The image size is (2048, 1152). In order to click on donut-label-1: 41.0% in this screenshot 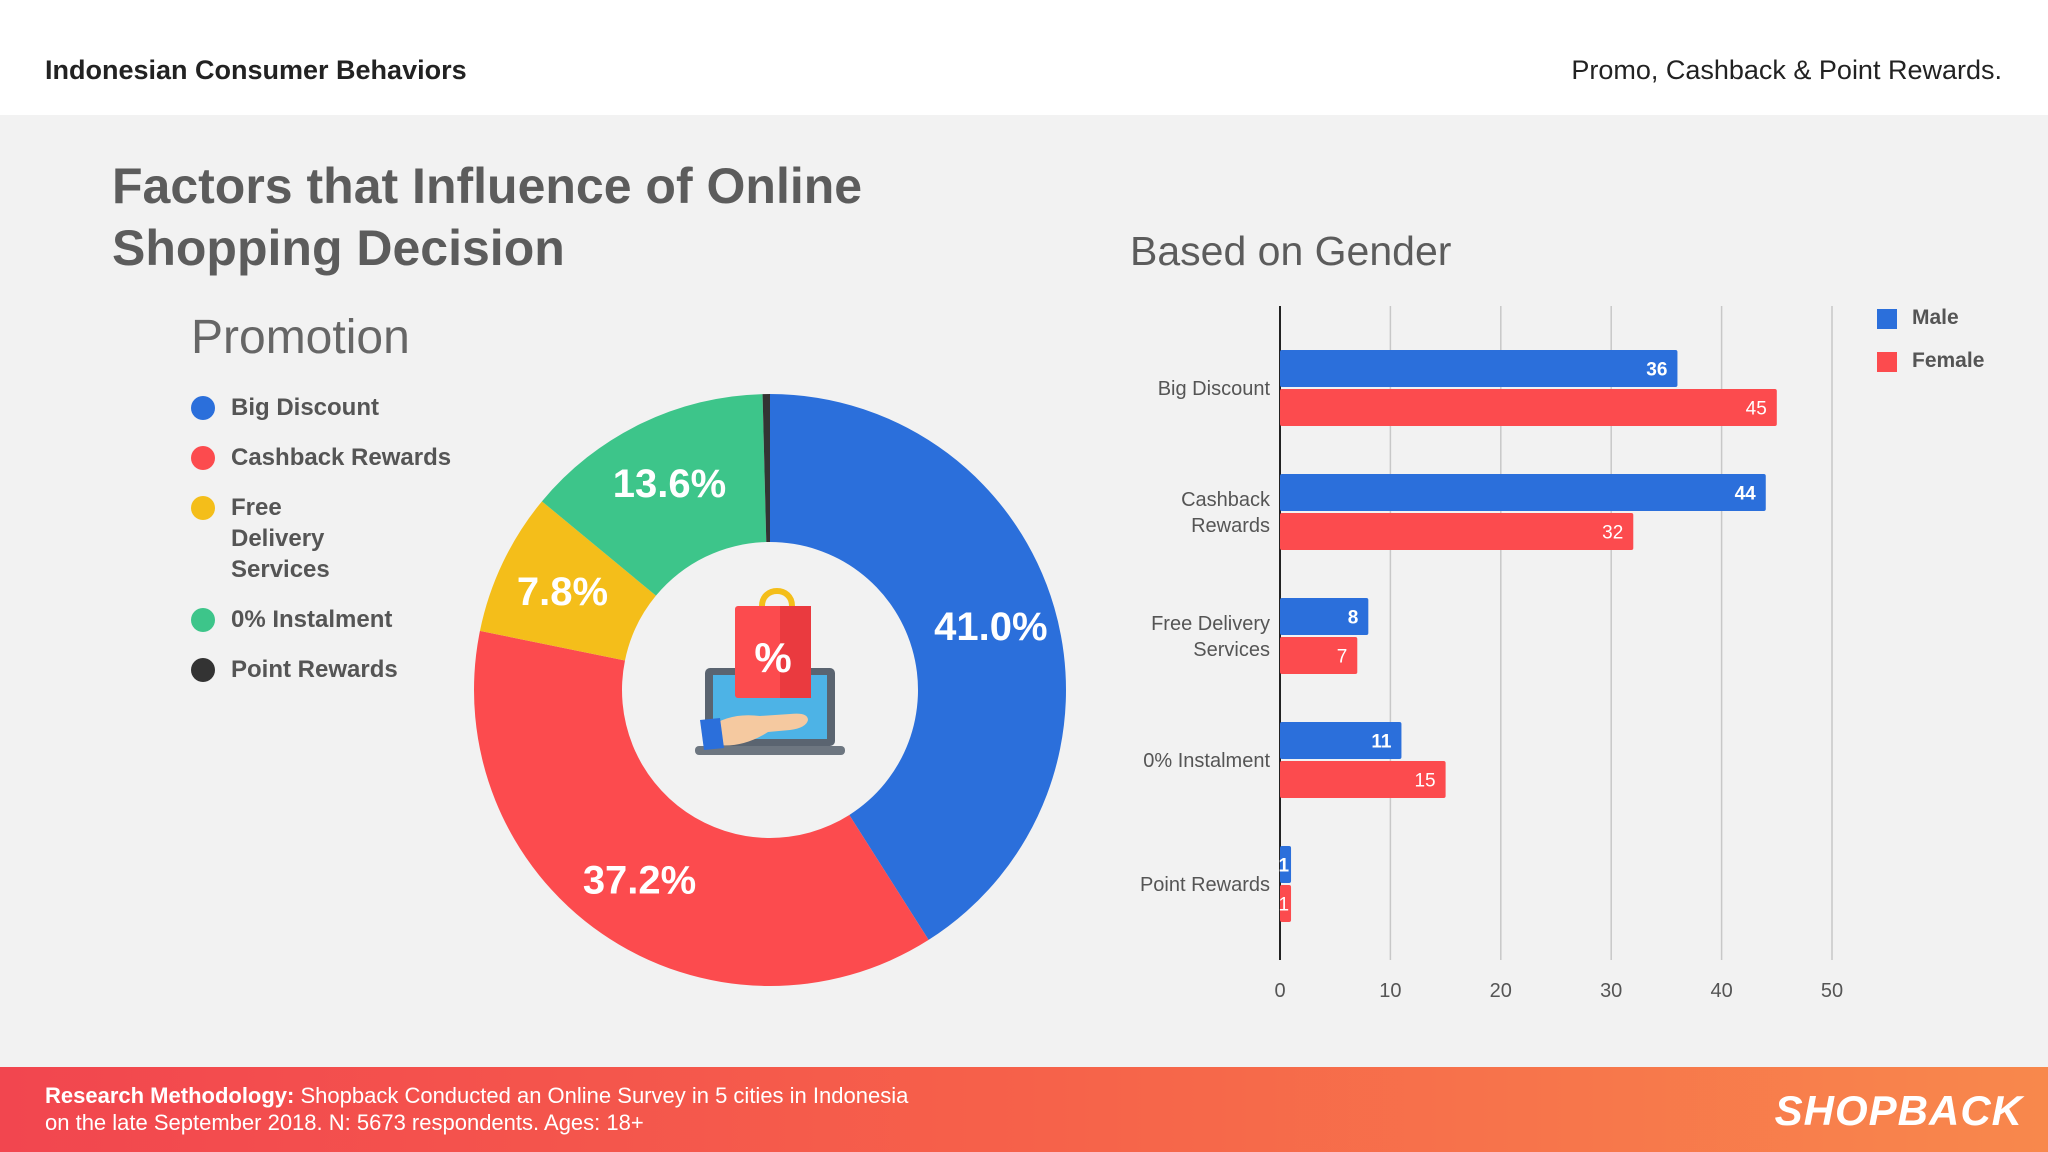, I will do `click(990, 627)`.